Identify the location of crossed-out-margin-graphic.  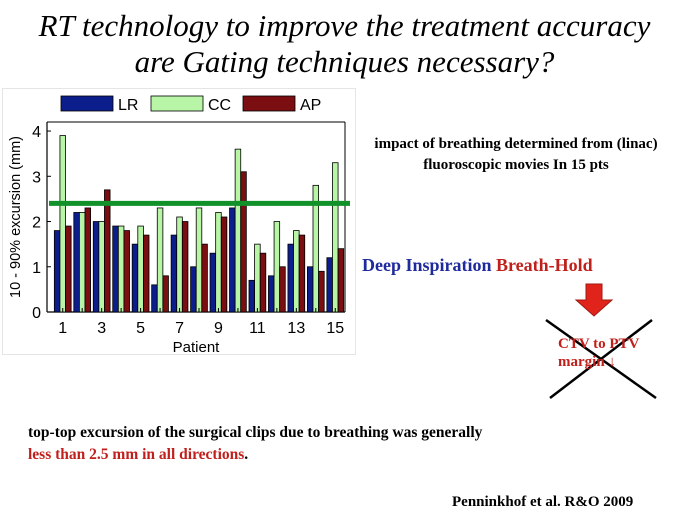
(601, 341).